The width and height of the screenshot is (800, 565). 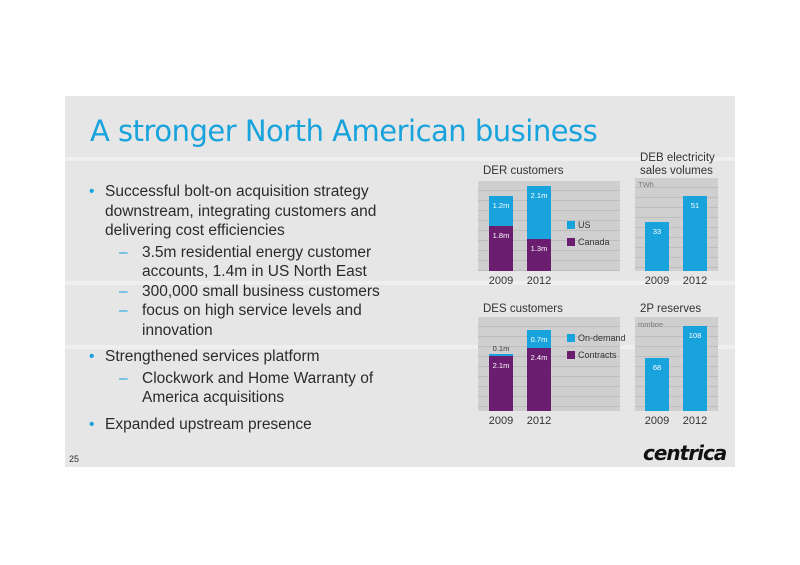 I want to click on der-data-label: 2.1m, so click(x=539, y=195).